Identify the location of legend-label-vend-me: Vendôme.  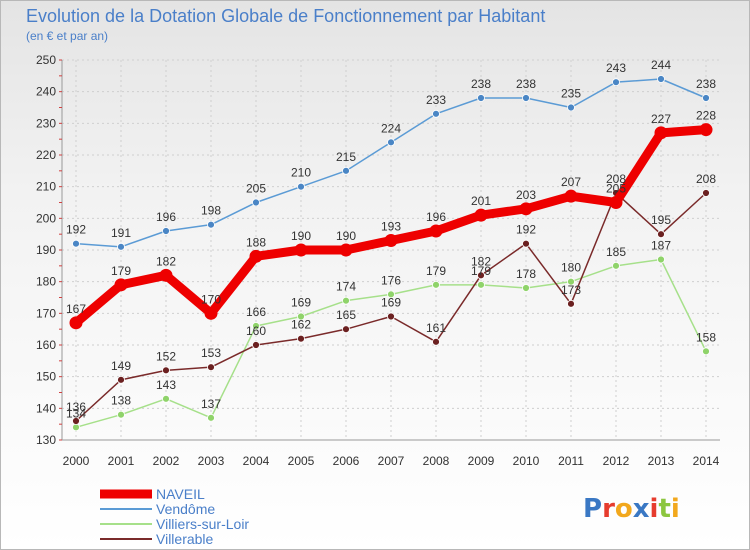
(185, 509).